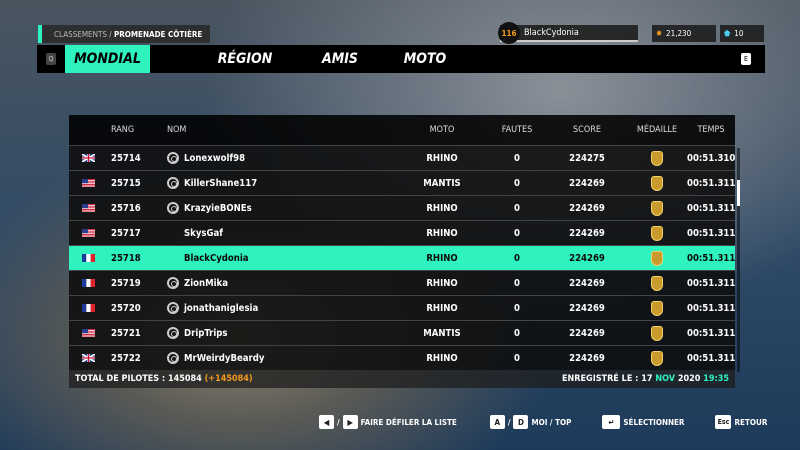 The width and height of the screenshot is (800, 450). I want to click on rank: 25719, so click(126, 283).